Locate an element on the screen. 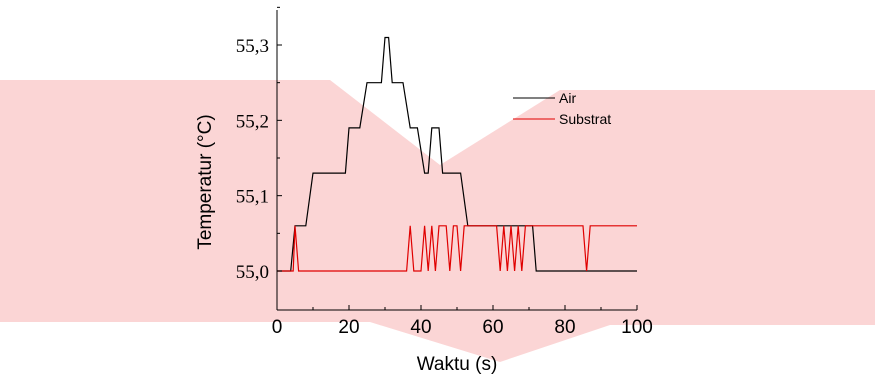 The image size is (875, 376). x-tick-label: 20 is located at coordinates (348, 327).